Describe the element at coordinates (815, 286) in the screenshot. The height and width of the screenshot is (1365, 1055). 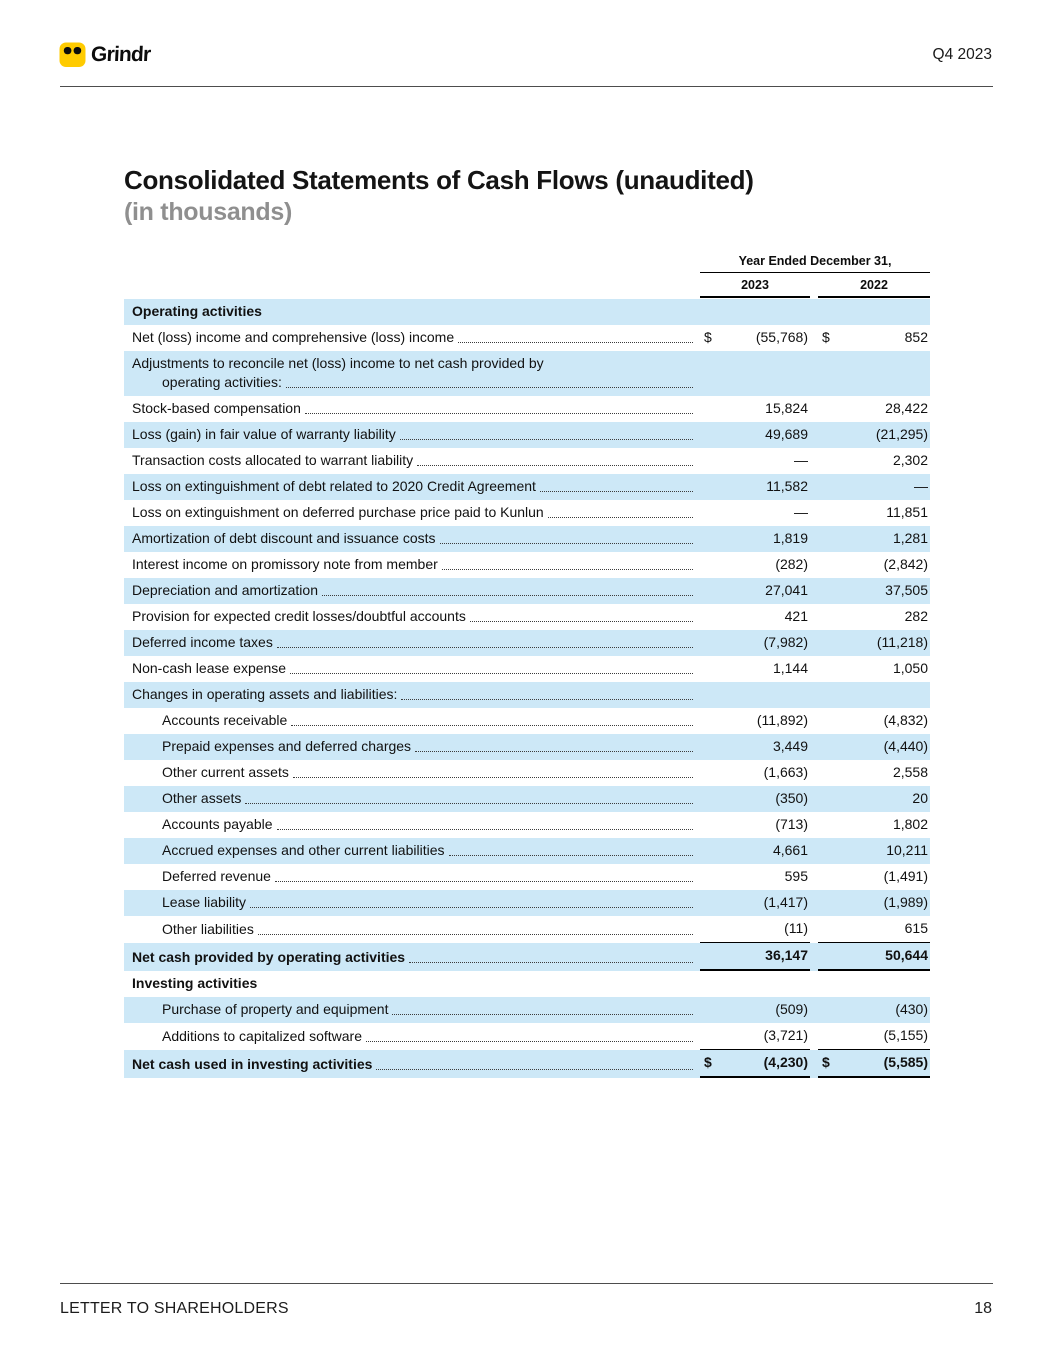
I see `year-headers: 2023 2022` at that location.